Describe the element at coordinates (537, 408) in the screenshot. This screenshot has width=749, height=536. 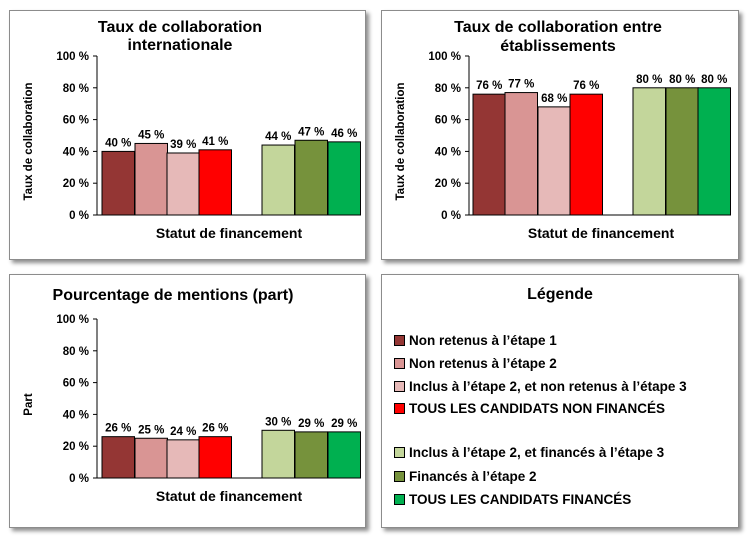
I see `legend-label: TOUS LES CANDIDATS NON FINANCÉS` at that location.